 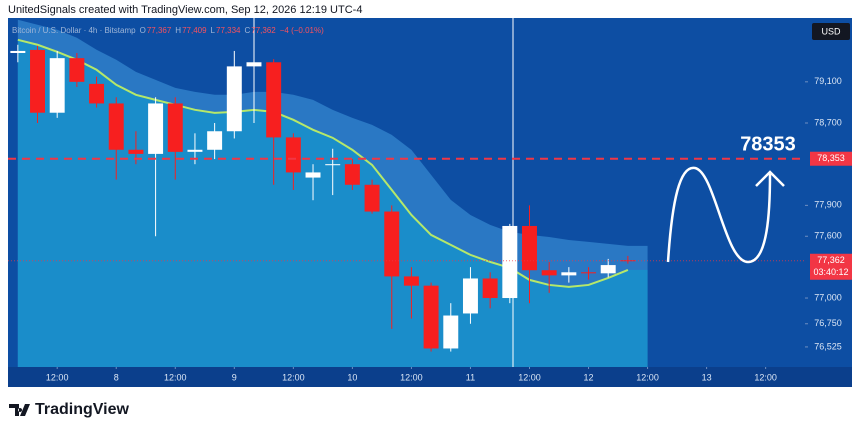 I want to click on y-tick-label: 78,700, so click(x=828, y=122).